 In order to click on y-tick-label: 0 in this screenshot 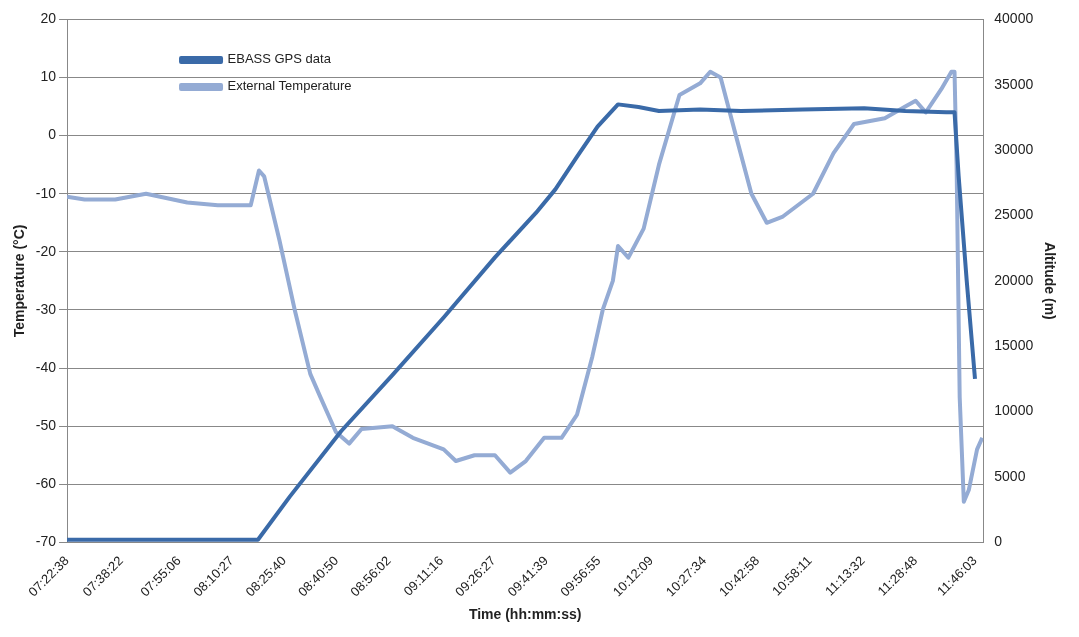, I will do `click(52, 134)`.